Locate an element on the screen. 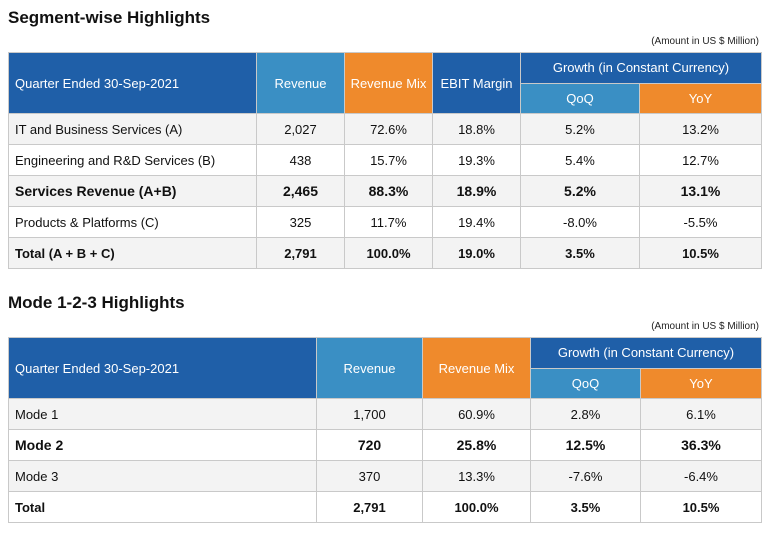  segment-header-ebit: EBIT Margin is located at coordinates (476, 83).